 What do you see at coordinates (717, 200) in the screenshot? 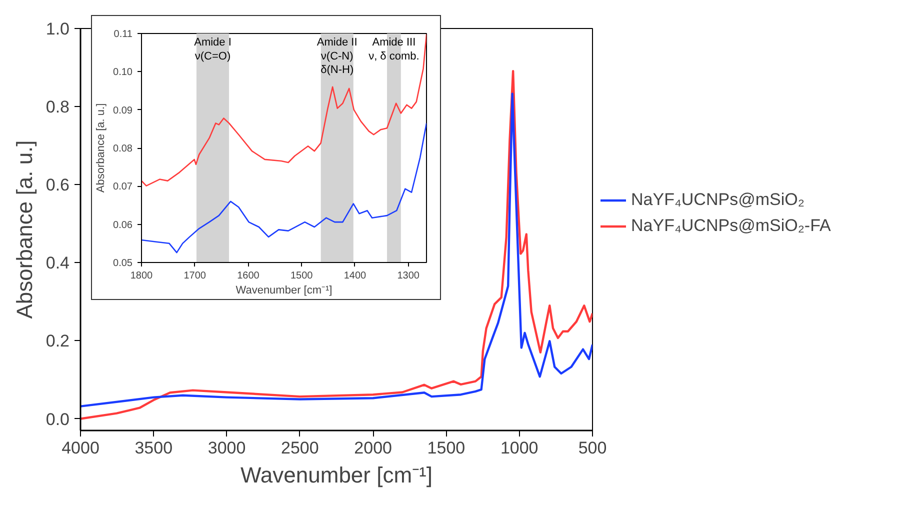
I see `legend-label: NaYF₄UCNPs@mSiO₂` at bounding box center [717, 200].